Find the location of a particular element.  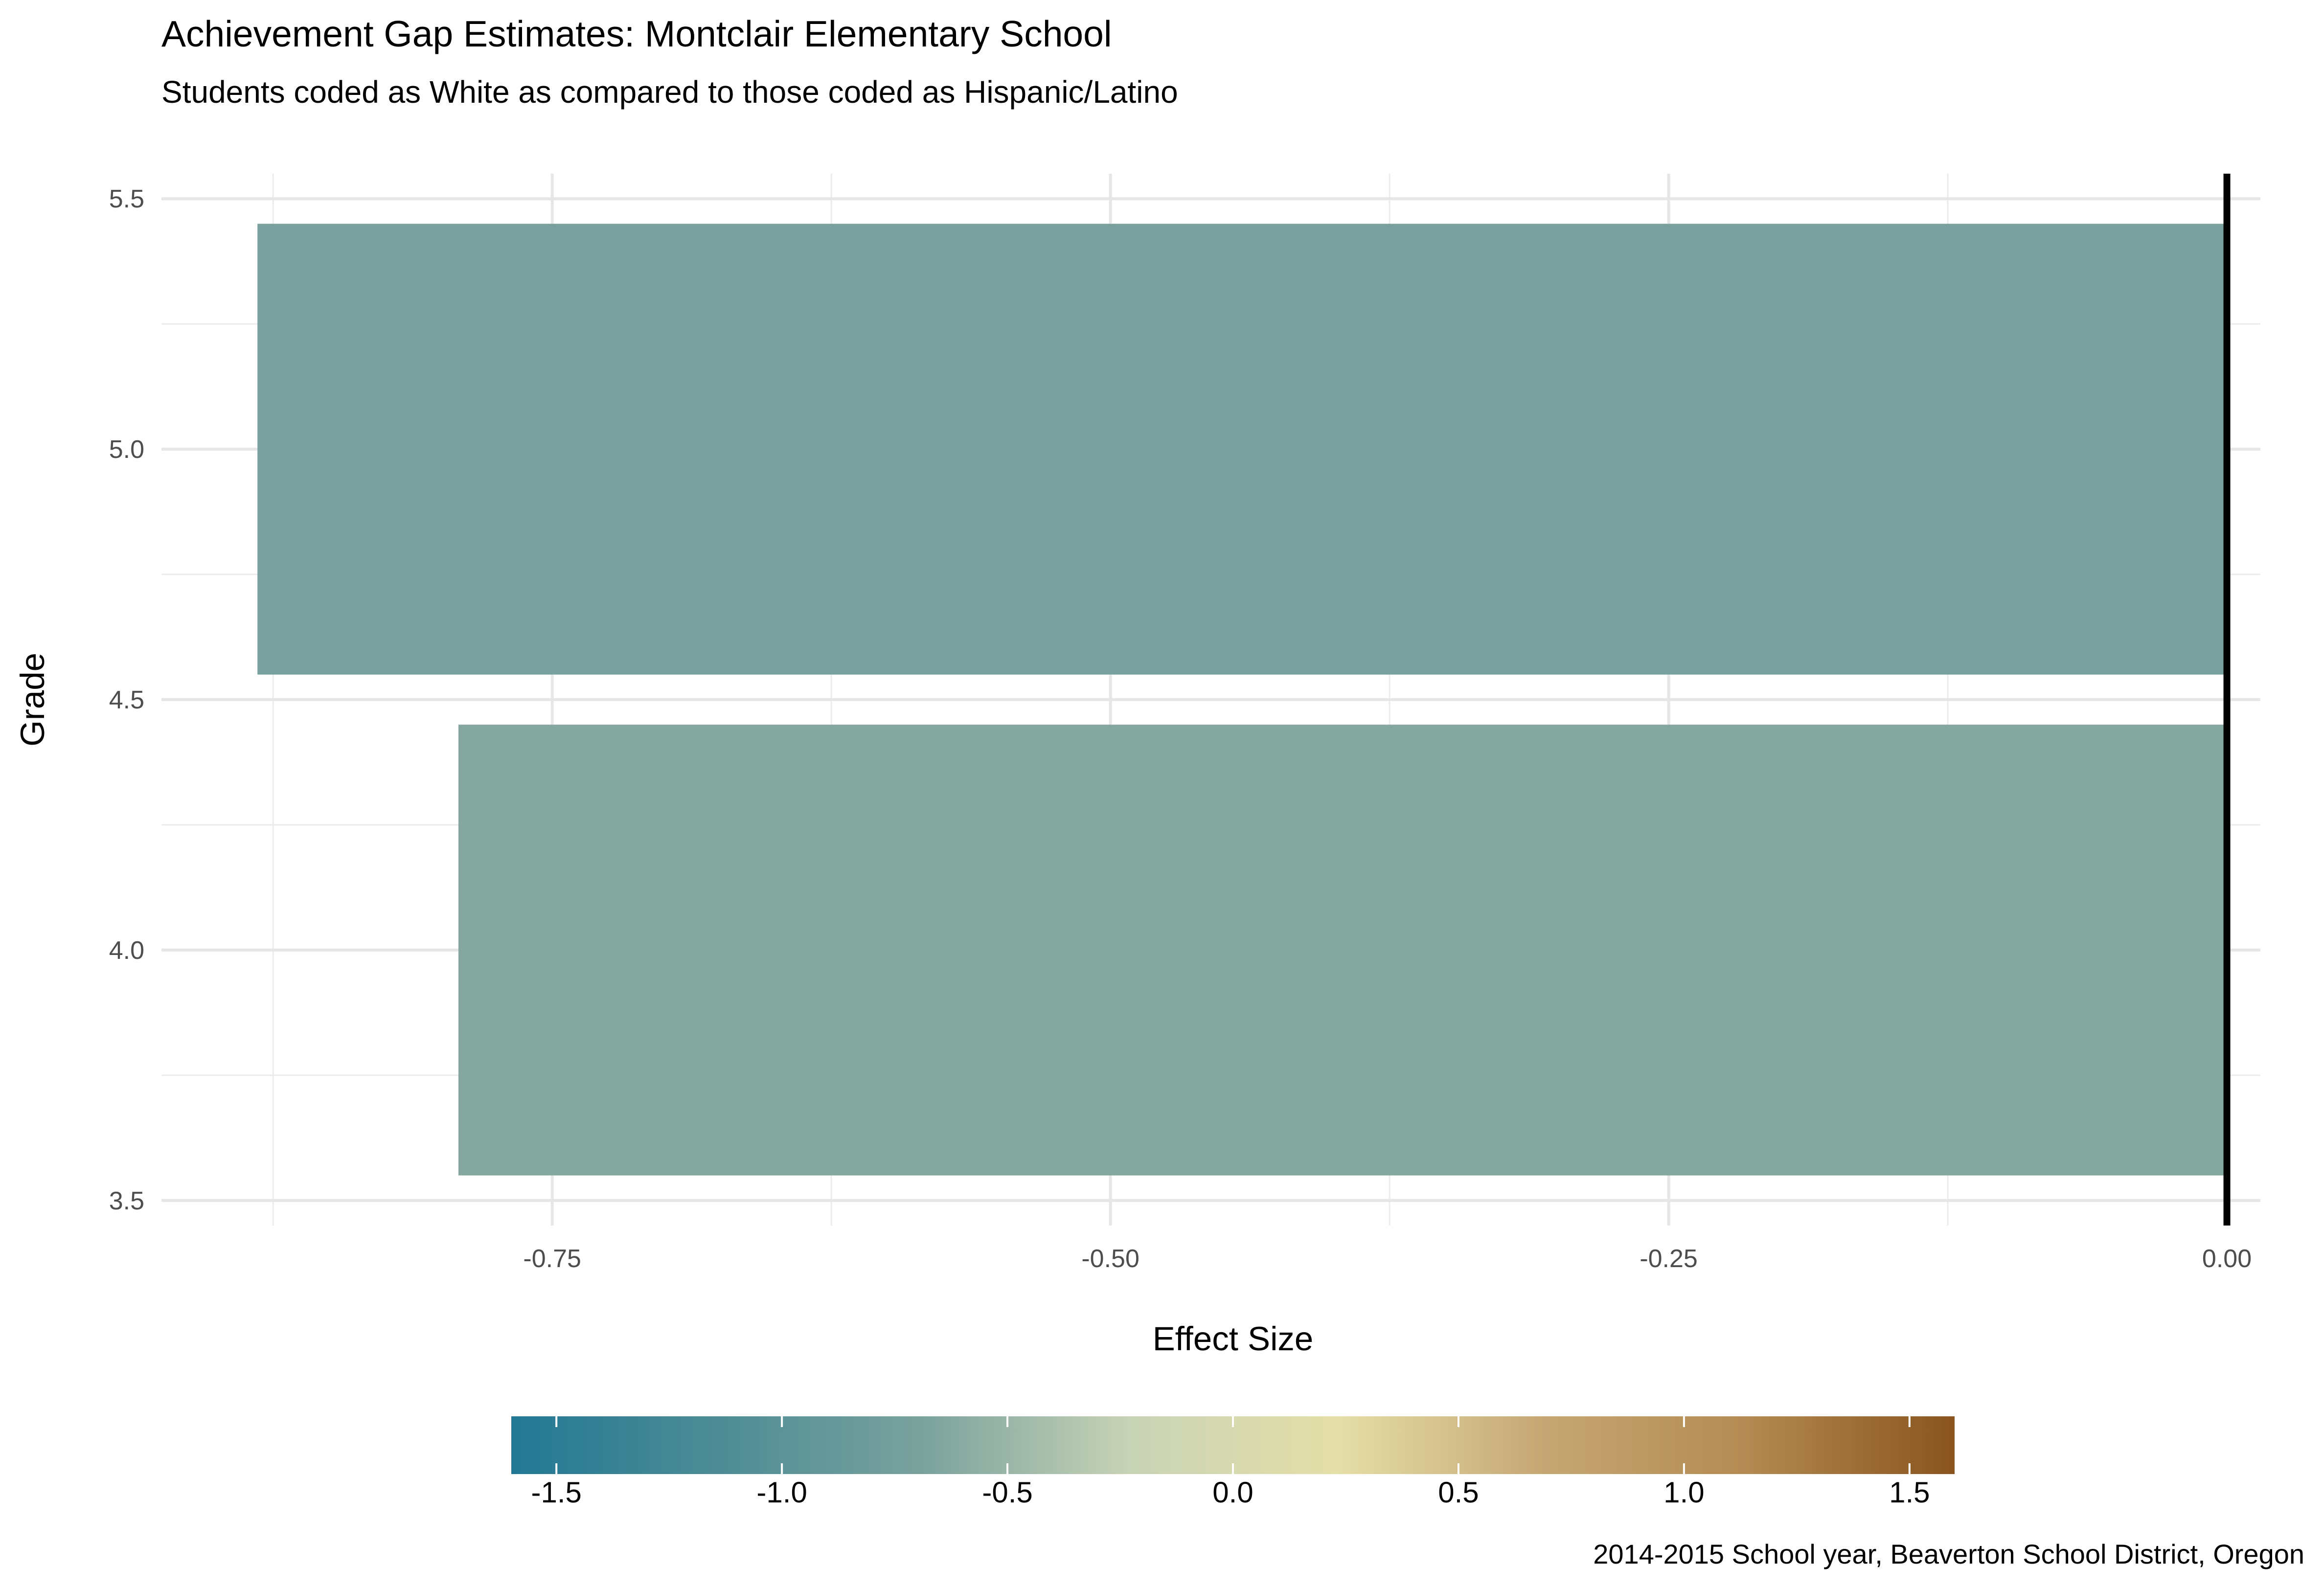

x-tick-labels: -0.75 -0.50 -0.25 0.00 is located at coordinates (1387, 1259).